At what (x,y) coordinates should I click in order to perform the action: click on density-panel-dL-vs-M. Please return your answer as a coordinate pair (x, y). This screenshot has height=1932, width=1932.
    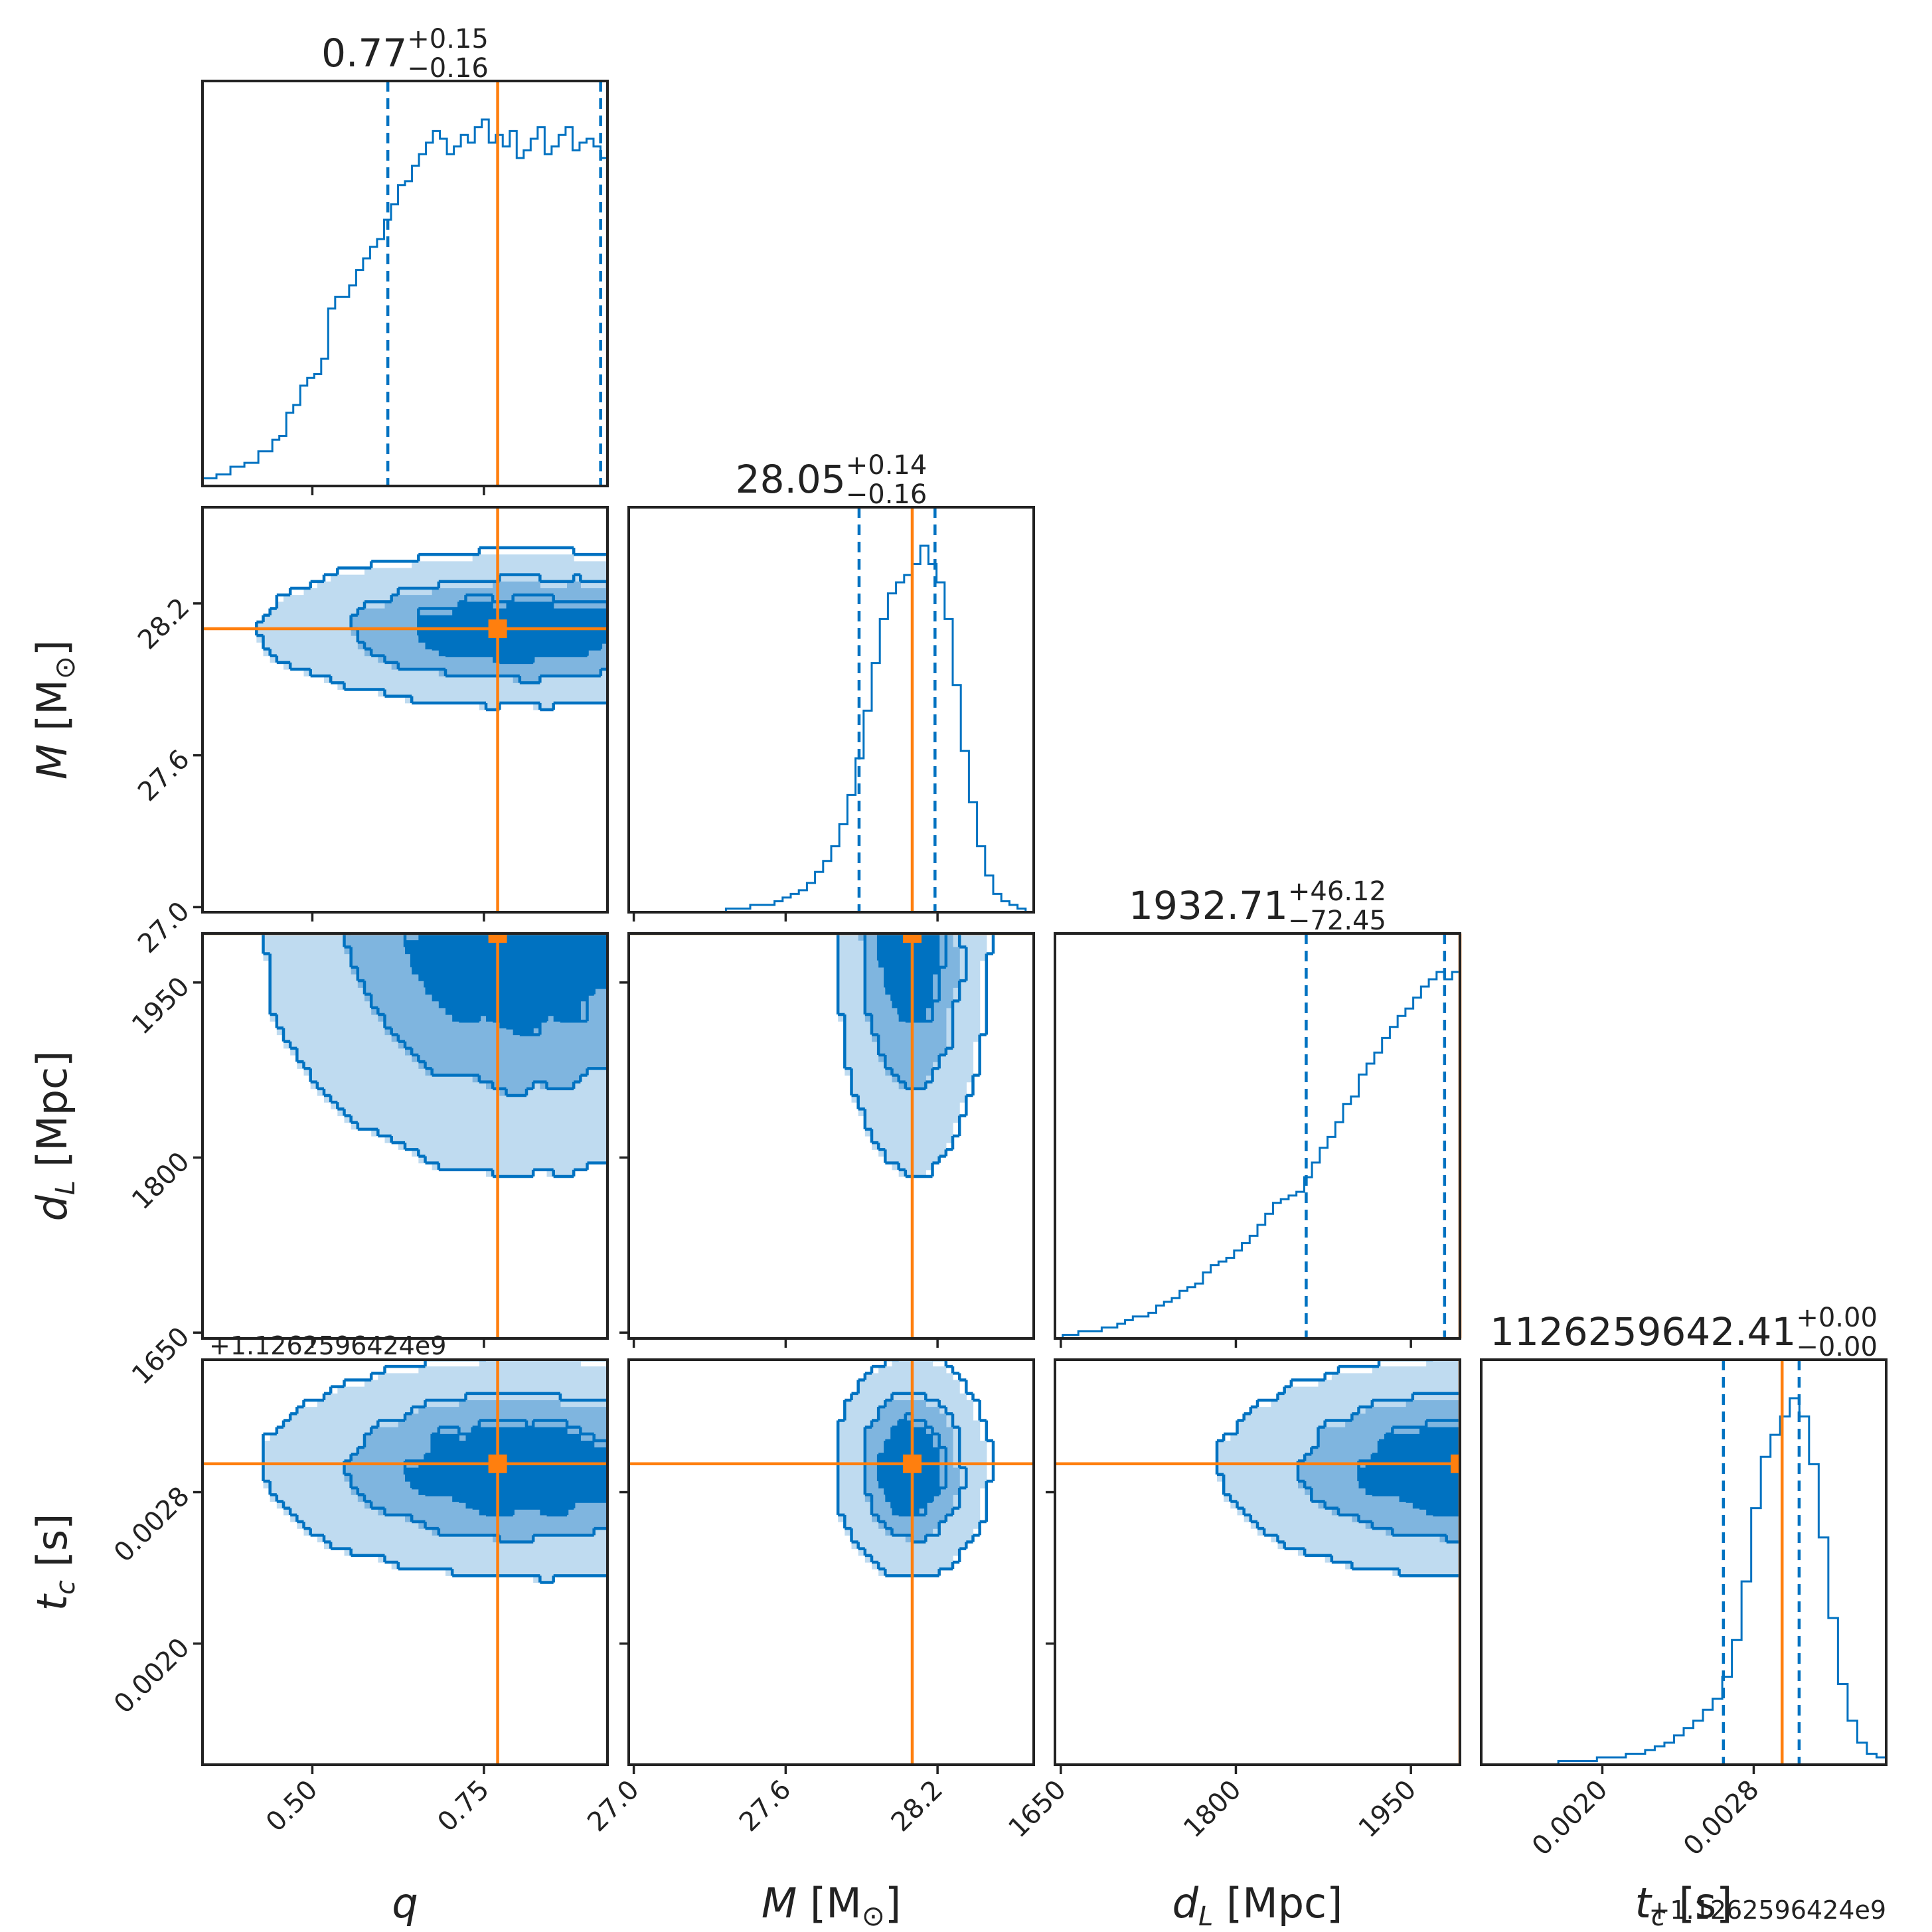
    Looking at the image, I should click on (831, 1136).